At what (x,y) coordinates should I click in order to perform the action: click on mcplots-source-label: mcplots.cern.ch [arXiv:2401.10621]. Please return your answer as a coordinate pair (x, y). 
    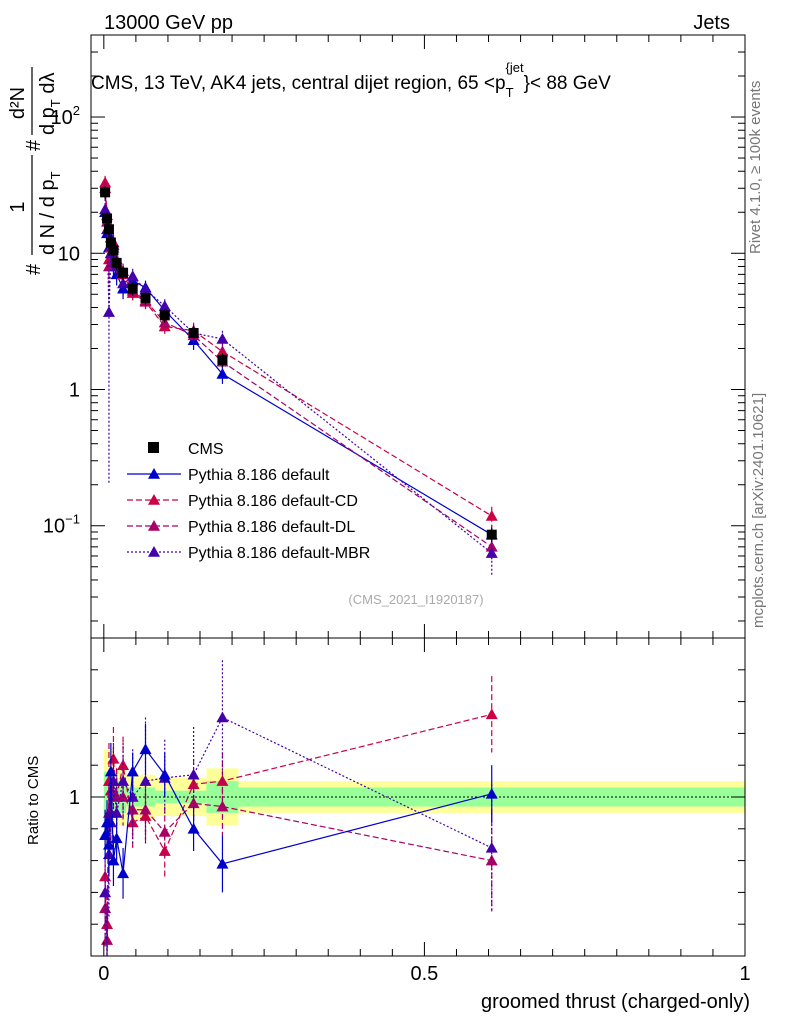
    Looking at the image, I should click on (758, 510).